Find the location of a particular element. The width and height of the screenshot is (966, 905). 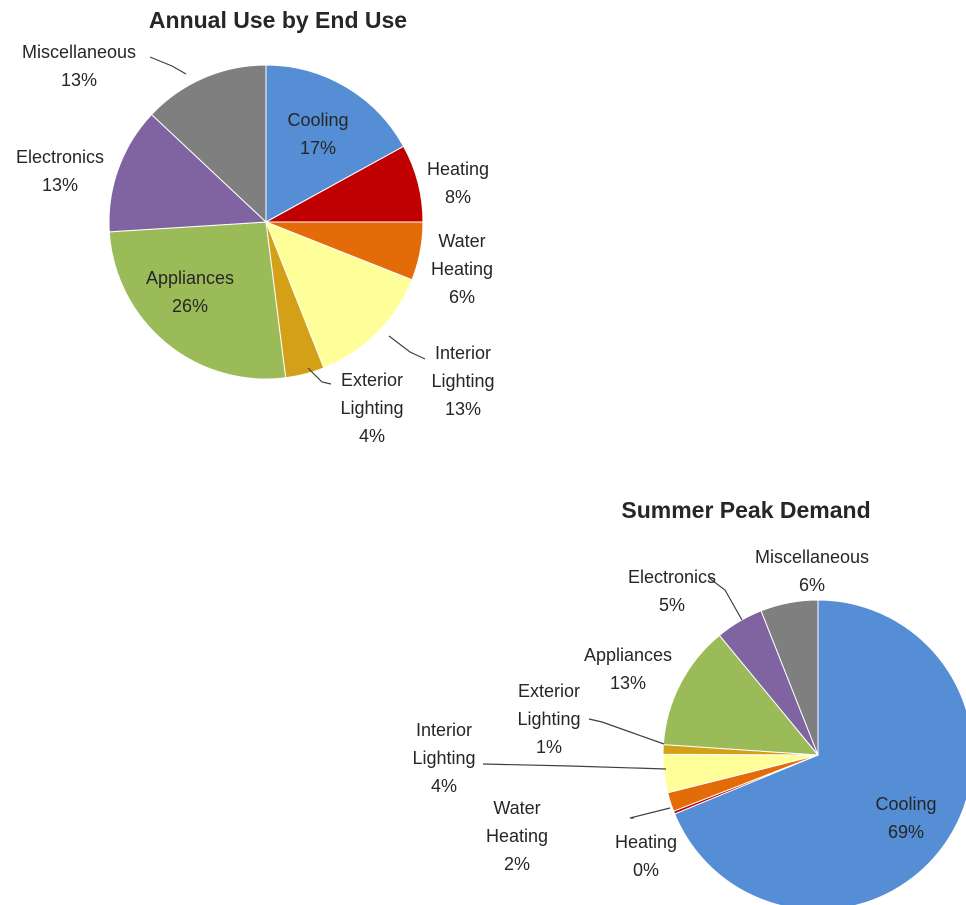

slice-label-interior-lighting: Interior Lighting 13% is located at coordinates (462, 381).